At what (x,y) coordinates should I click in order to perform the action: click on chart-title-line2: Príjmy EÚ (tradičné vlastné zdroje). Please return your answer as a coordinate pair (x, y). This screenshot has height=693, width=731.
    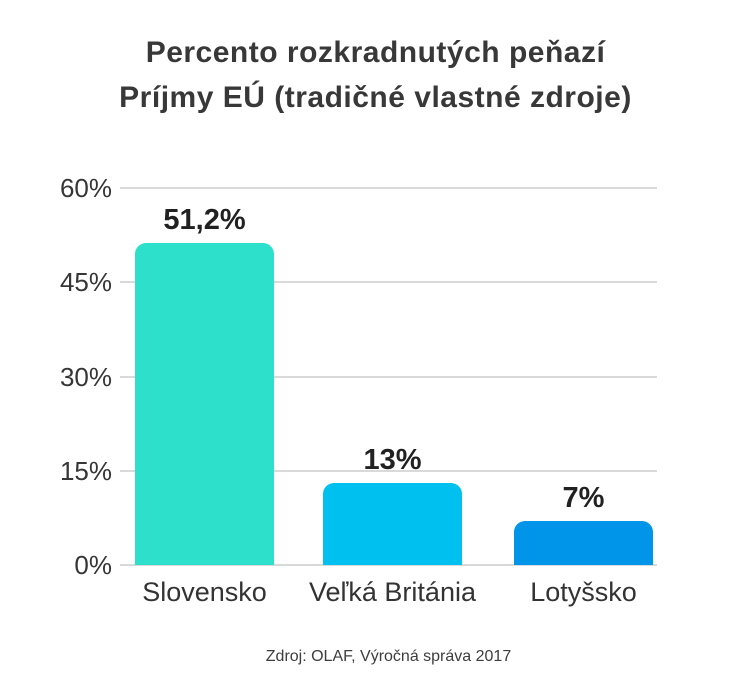
    Looking at the image, I should click on (375, 97).